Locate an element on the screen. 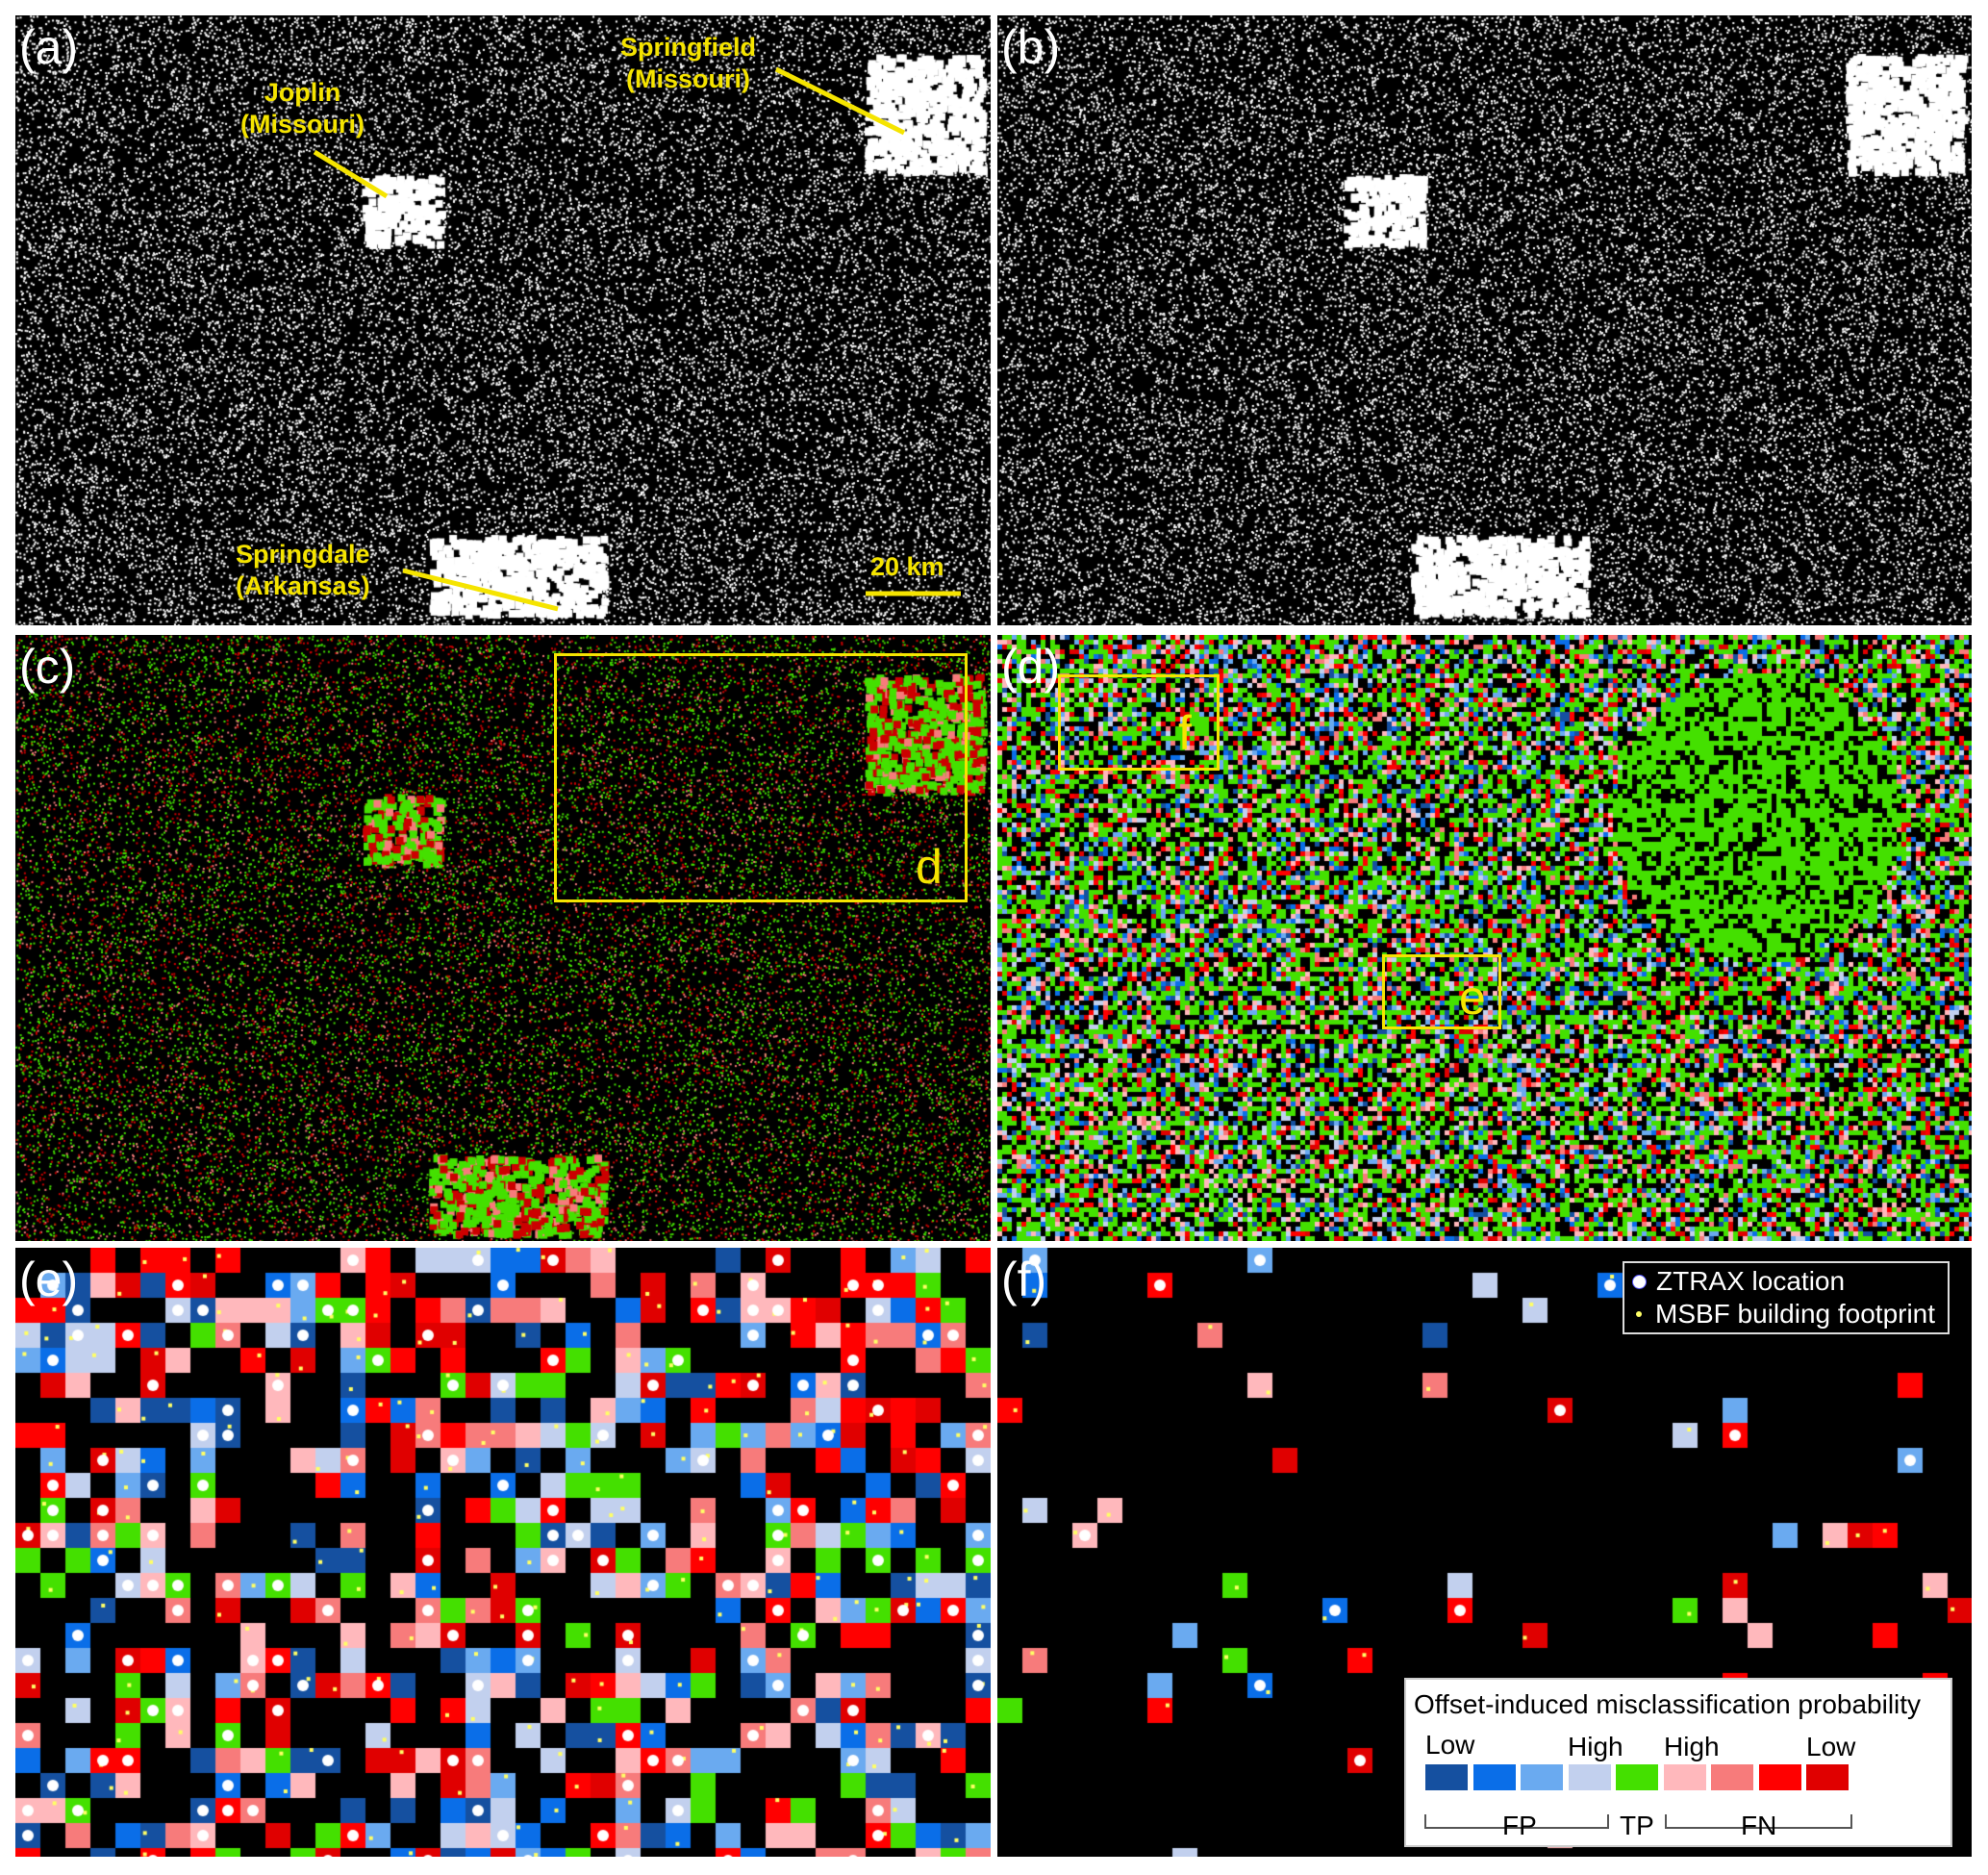 The image size is (1988, 1875). ztrax-marker-icon is located at coordinates (1639, 1281).